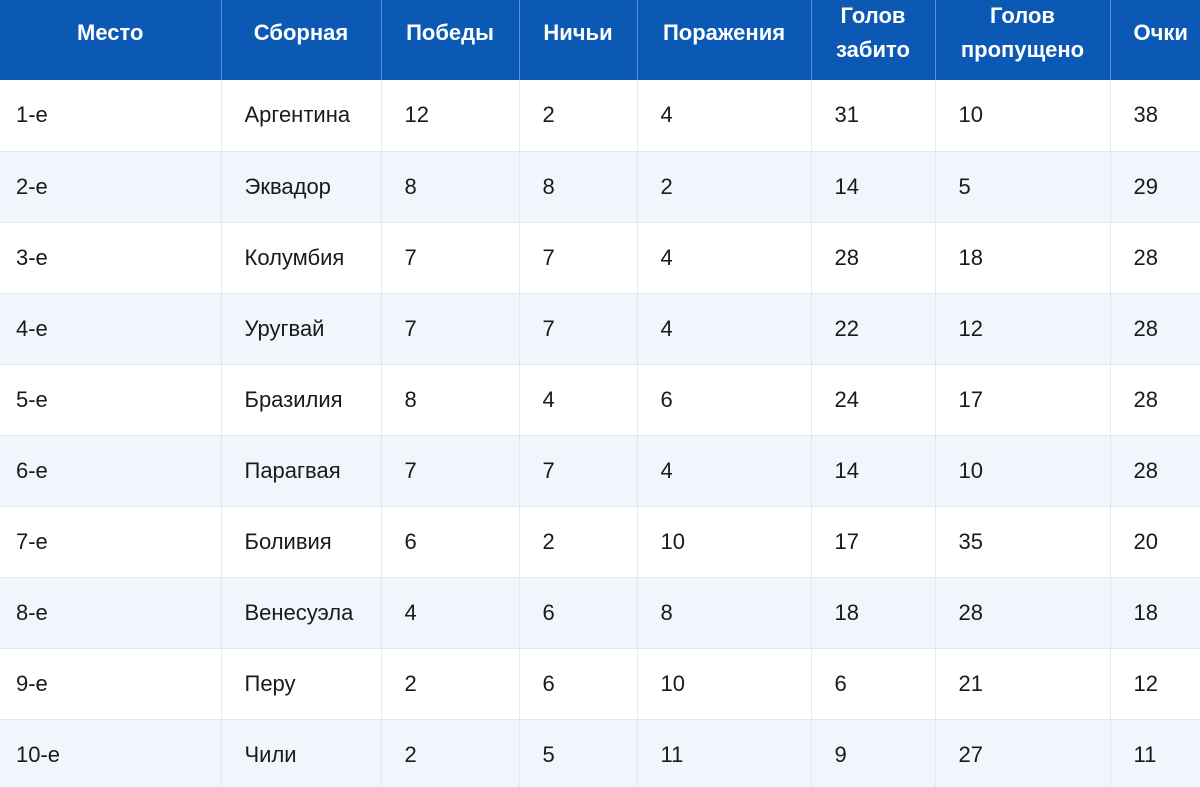 This screenshot has height=787, width=1200. I want to click on header-losses: Поражения, so click(724, 40).